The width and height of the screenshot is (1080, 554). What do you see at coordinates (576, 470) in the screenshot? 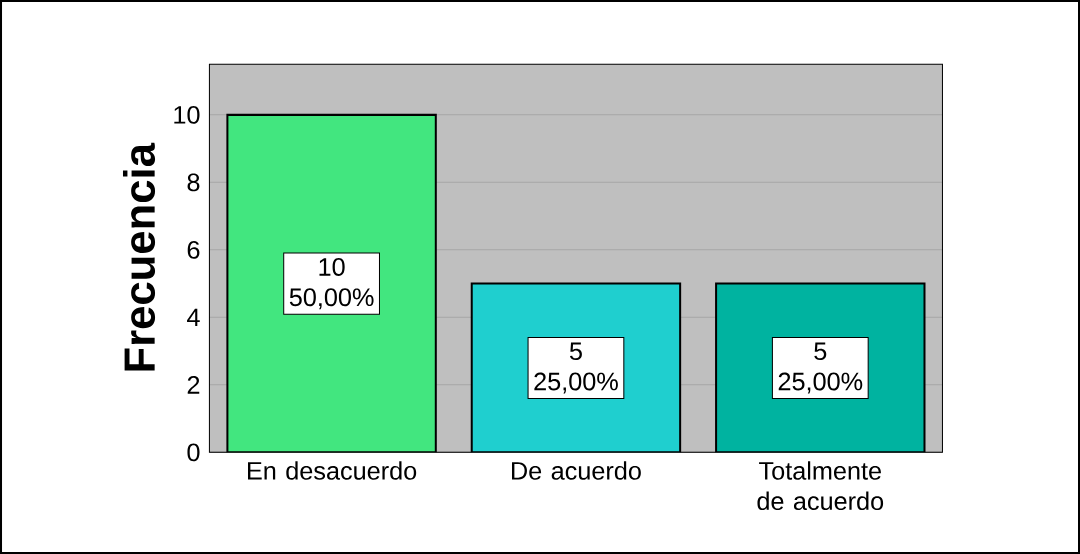
I see `x-tick-label: De acuerdo` at bounding box center [576, 470].